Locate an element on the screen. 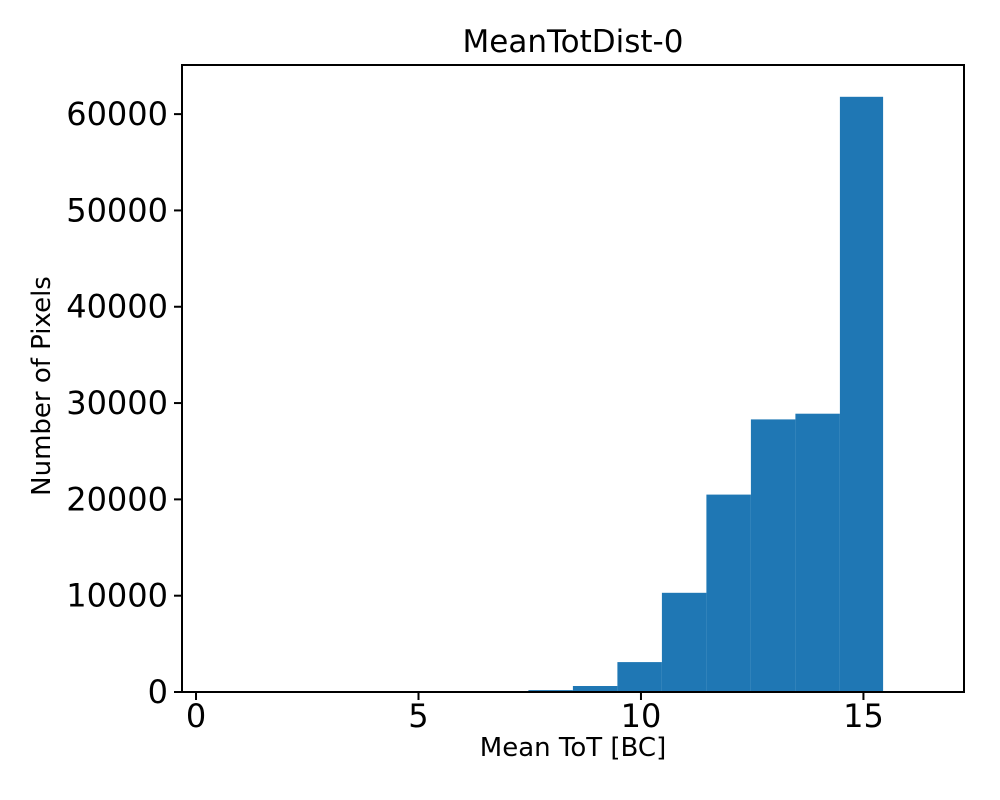 This screenshot has height=800, width=1000. y-axis-label: Number of Pixels is located at coordinates (42, 386).